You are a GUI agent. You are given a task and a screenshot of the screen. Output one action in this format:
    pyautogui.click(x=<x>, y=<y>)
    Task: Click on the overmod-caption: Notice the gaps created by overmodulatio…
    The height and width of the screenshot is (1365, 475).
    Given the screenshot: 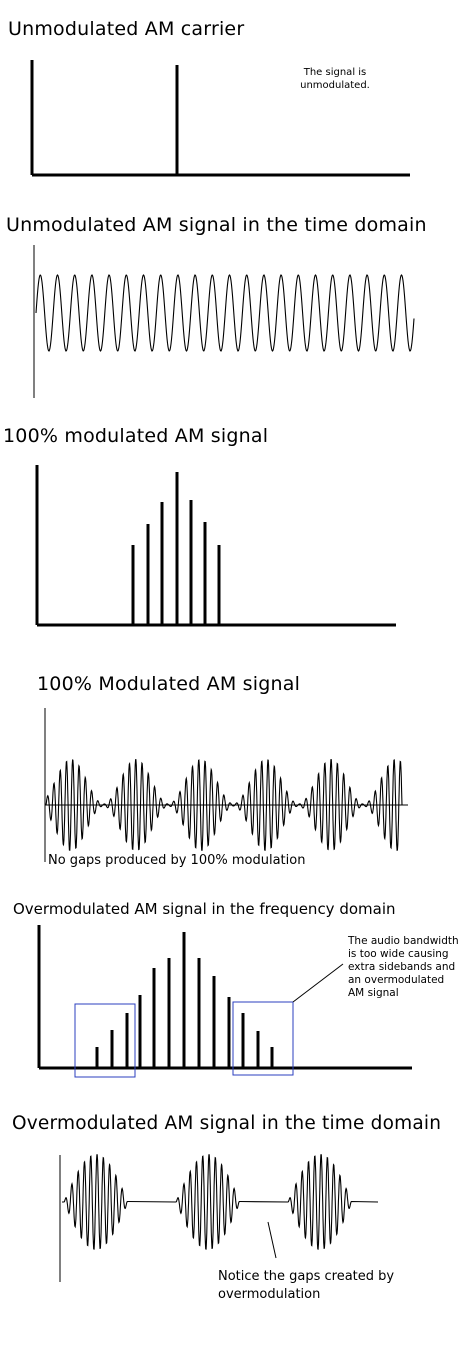 What is the action you would take?
    pyautogui.click(x=318, y=1286)
    